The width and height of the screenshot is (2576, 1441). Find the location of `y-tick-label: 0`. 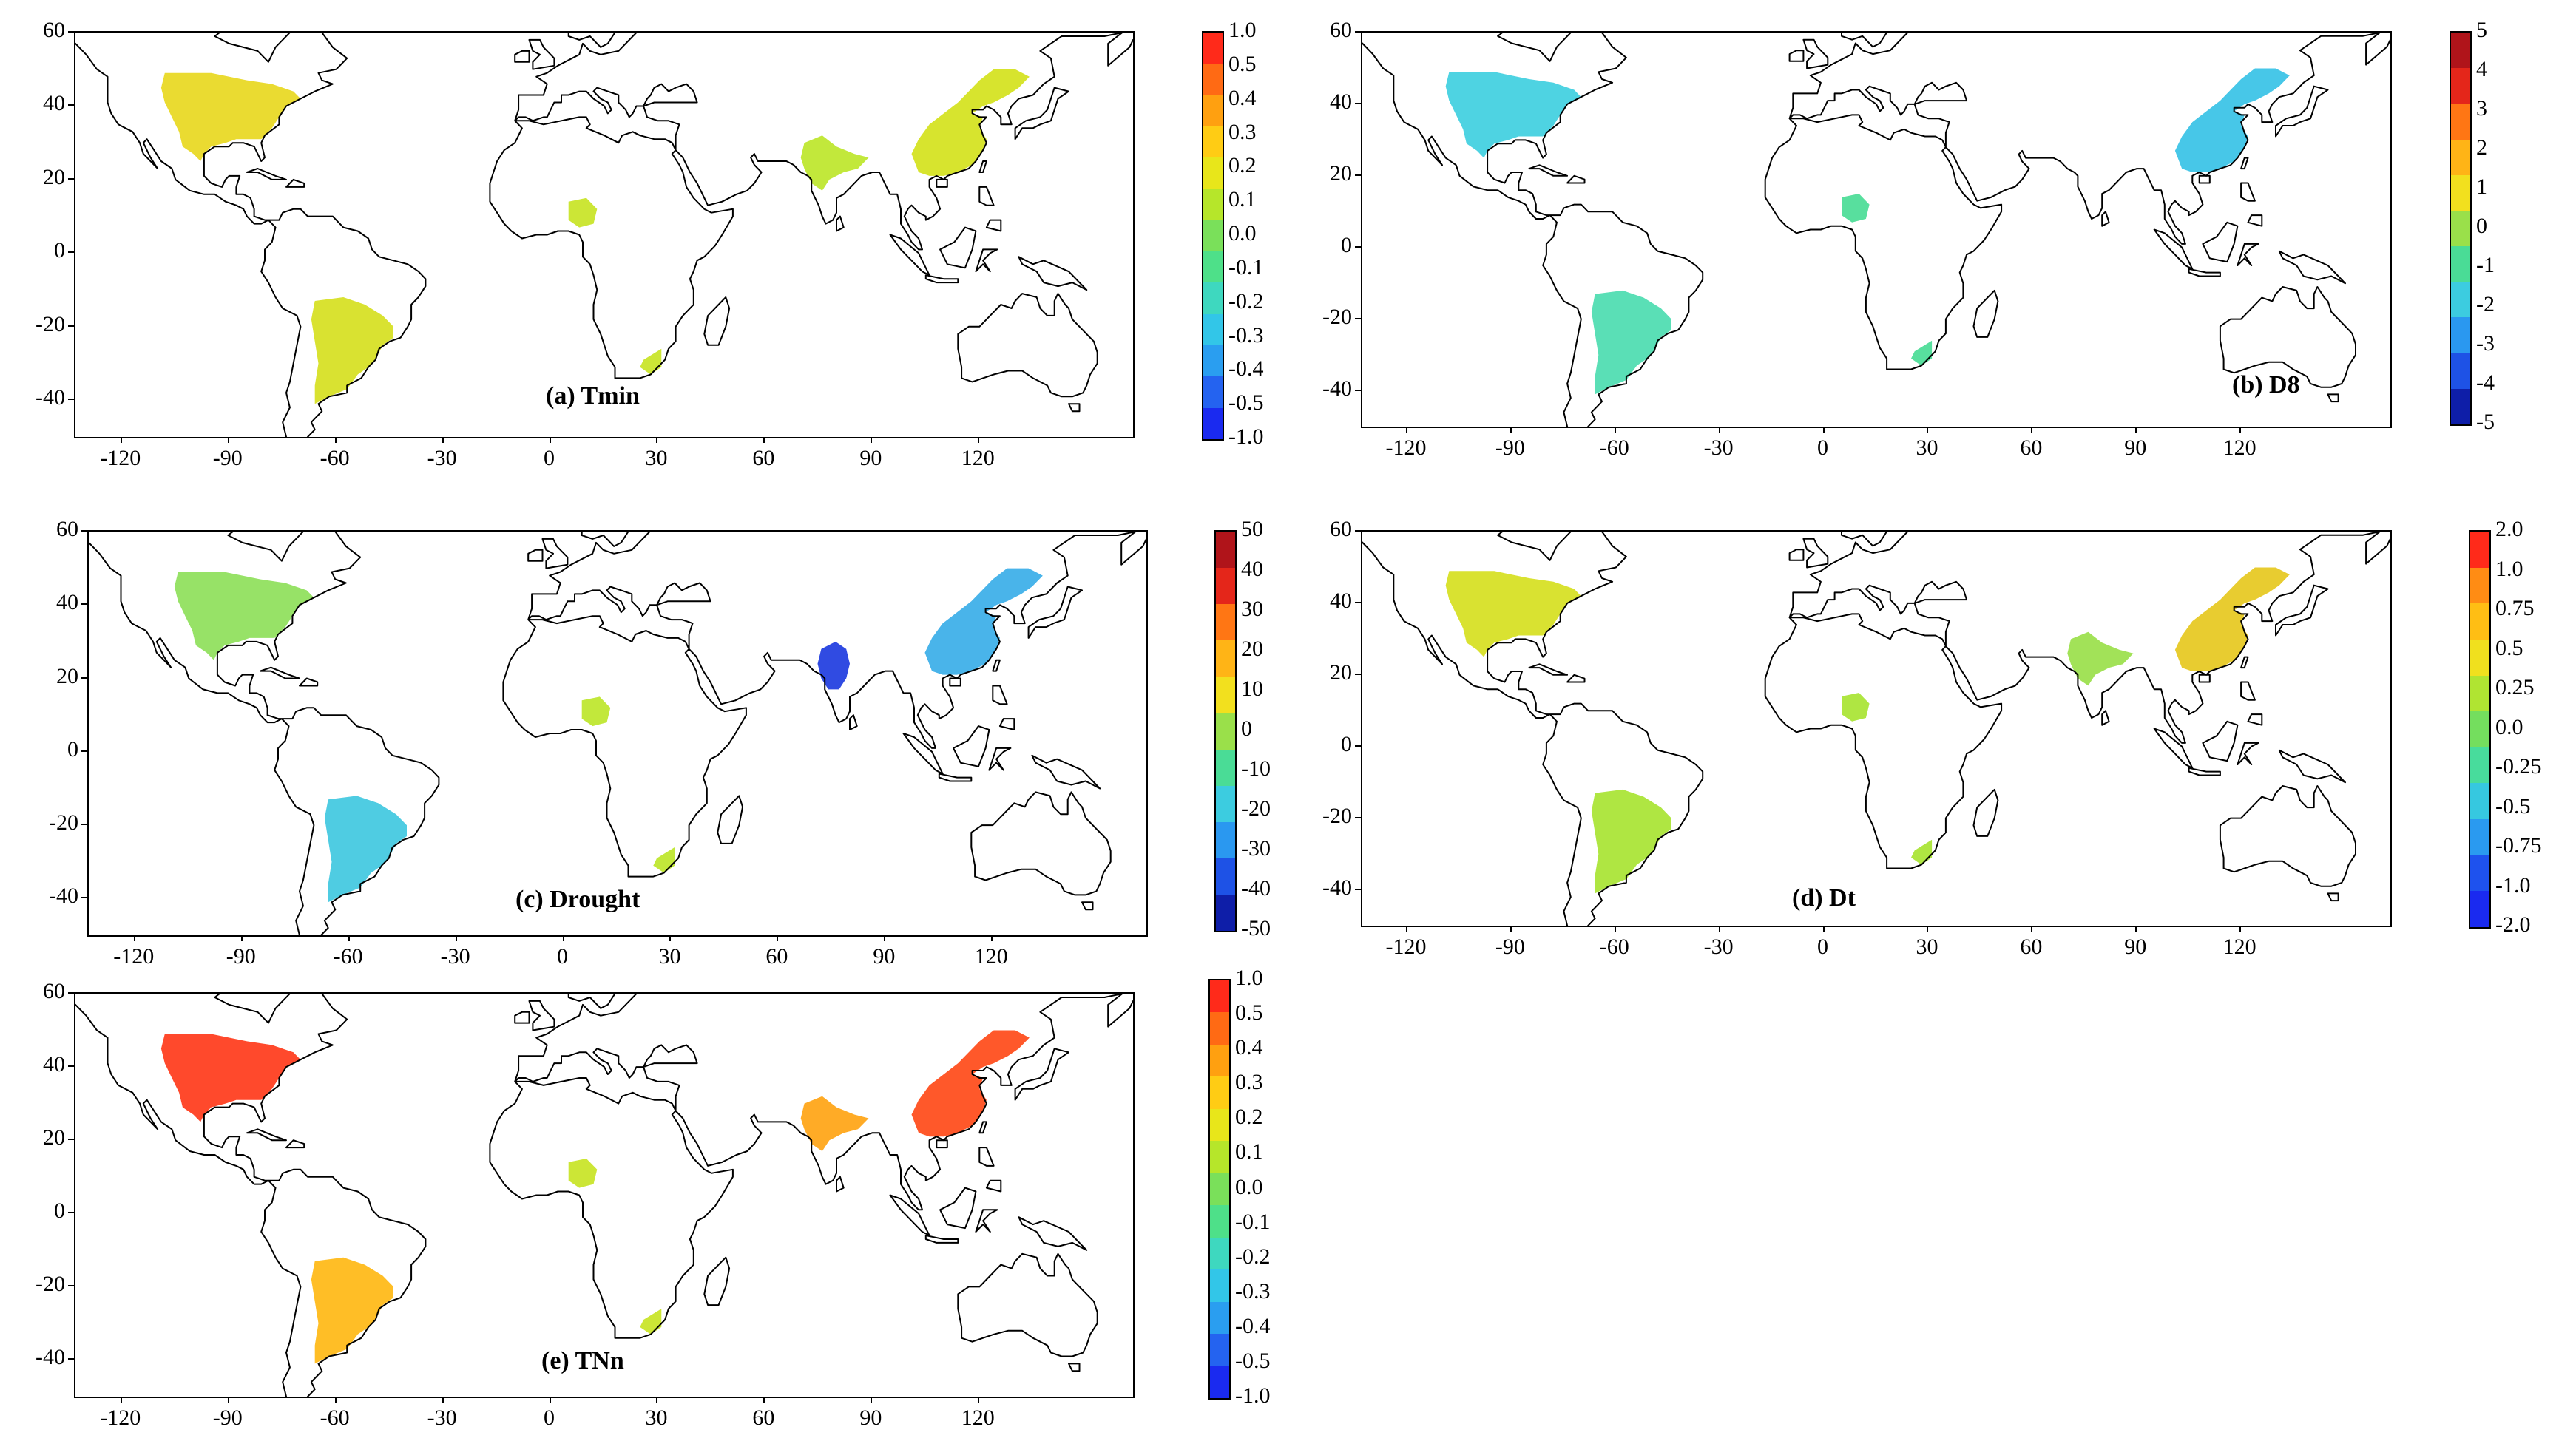

y-tick-label: 0 is located at coordinates (59, 1211).